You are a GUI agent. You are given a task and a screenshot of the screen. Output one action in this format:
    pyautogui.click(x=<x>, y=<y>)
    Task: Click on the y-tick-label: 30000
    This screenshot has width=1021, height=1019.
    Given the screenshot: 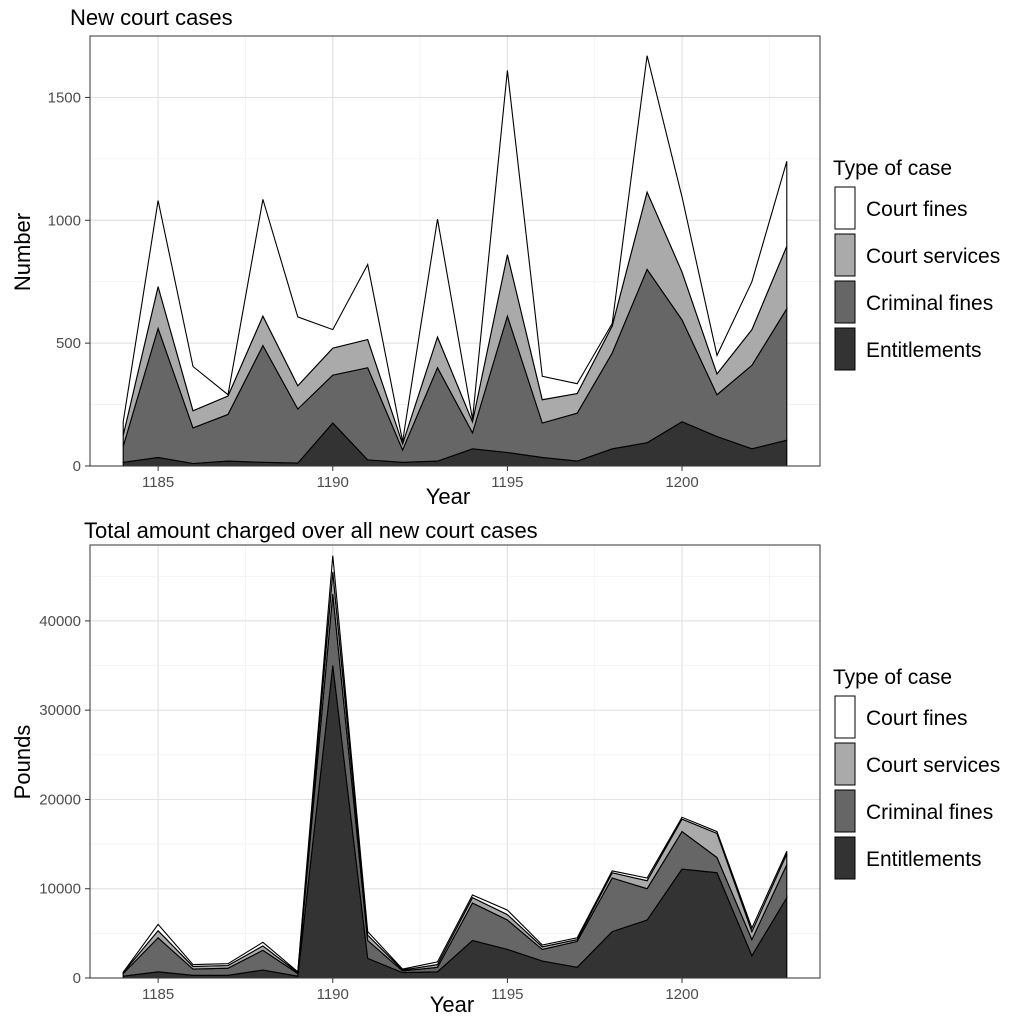 What is the action you would take?
    pyautogui.click(x=60, y=710)
    